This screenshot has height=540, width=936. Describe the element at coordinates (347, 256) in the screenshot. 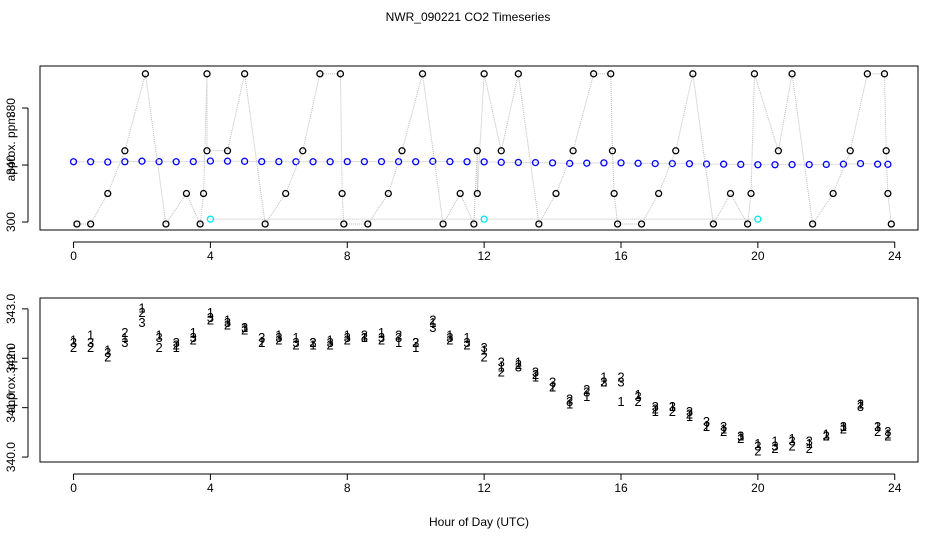

I see `x-tick-label: 8` at that location.